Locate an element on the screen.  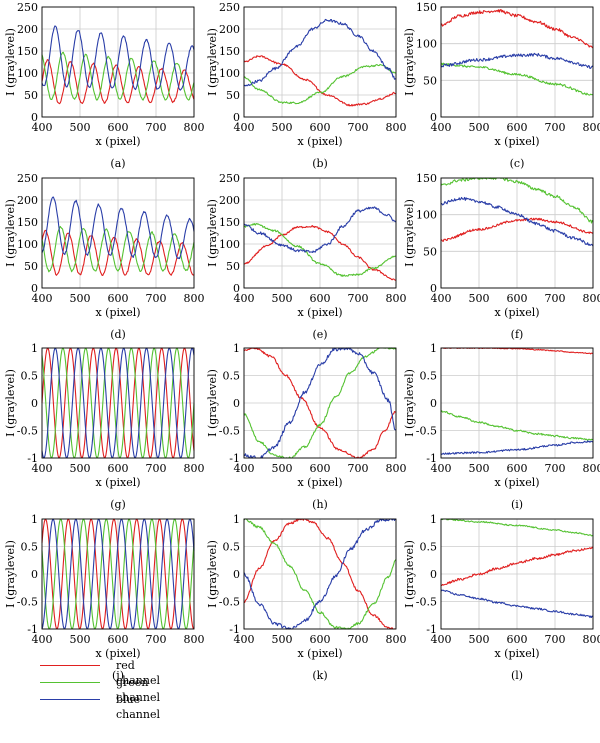
panel-caption: (g) is located at coordinates (118, 504).